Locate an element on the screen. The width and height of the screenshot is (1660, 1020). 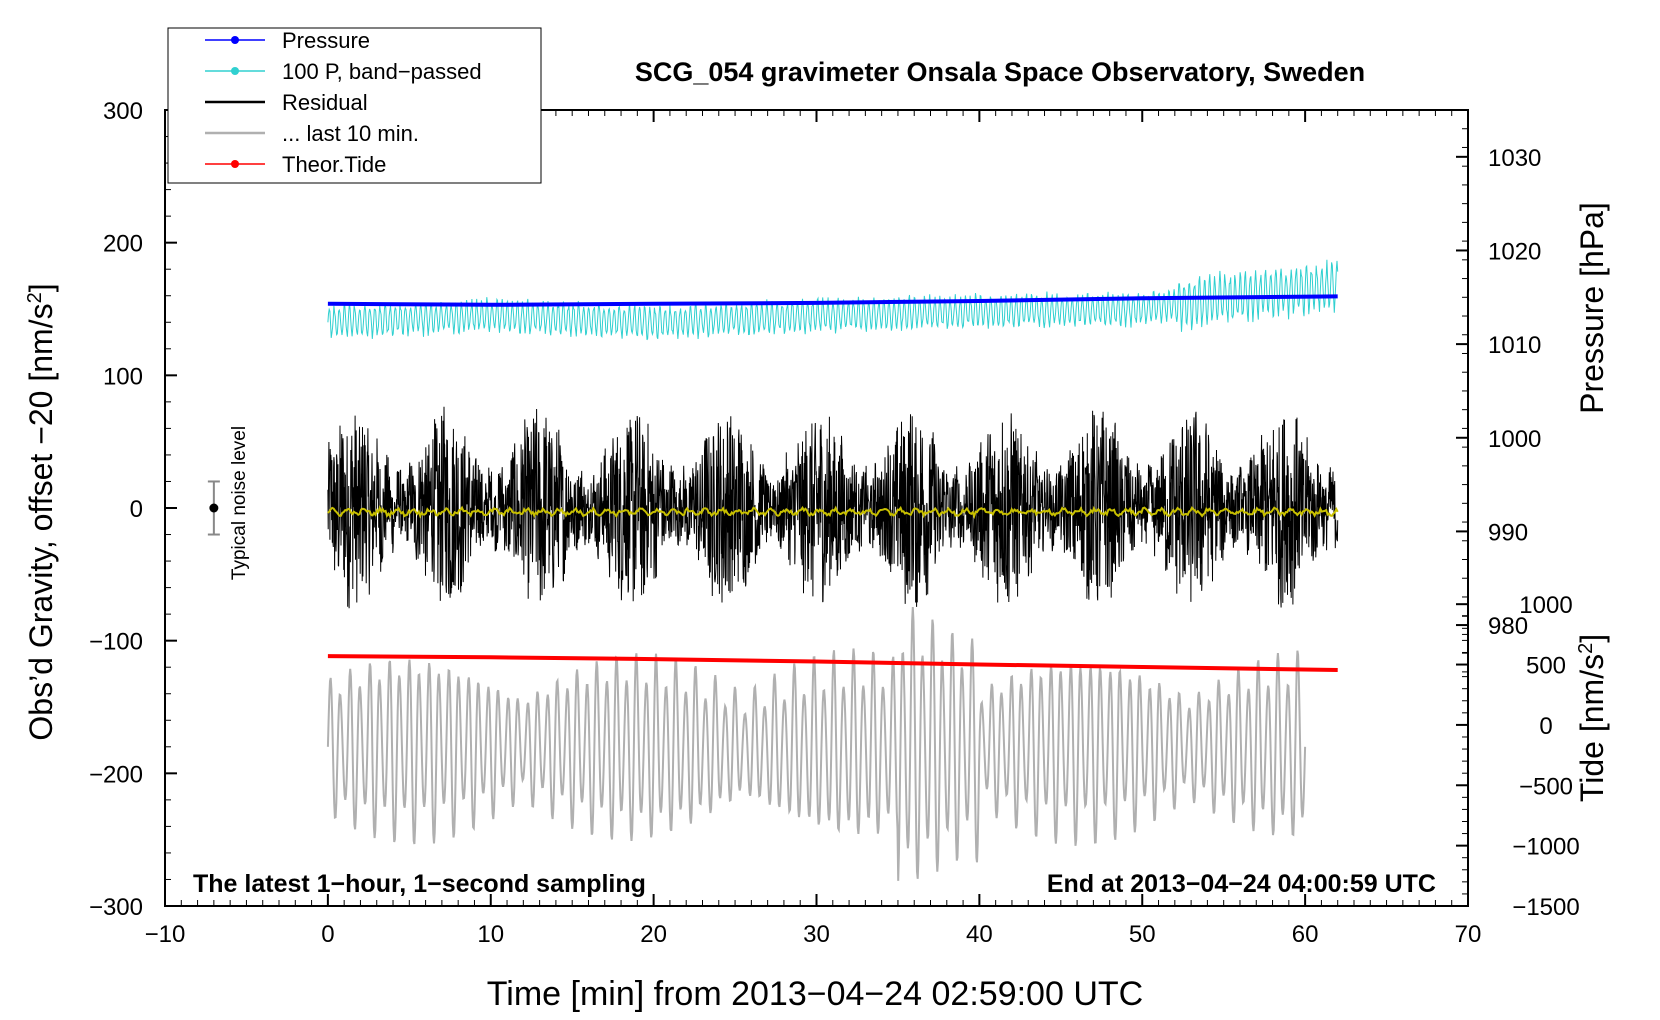
y-axis-label-left: Obs’d Gravity, offset −20 [nm/s2] is located at coordinates (41, 511).